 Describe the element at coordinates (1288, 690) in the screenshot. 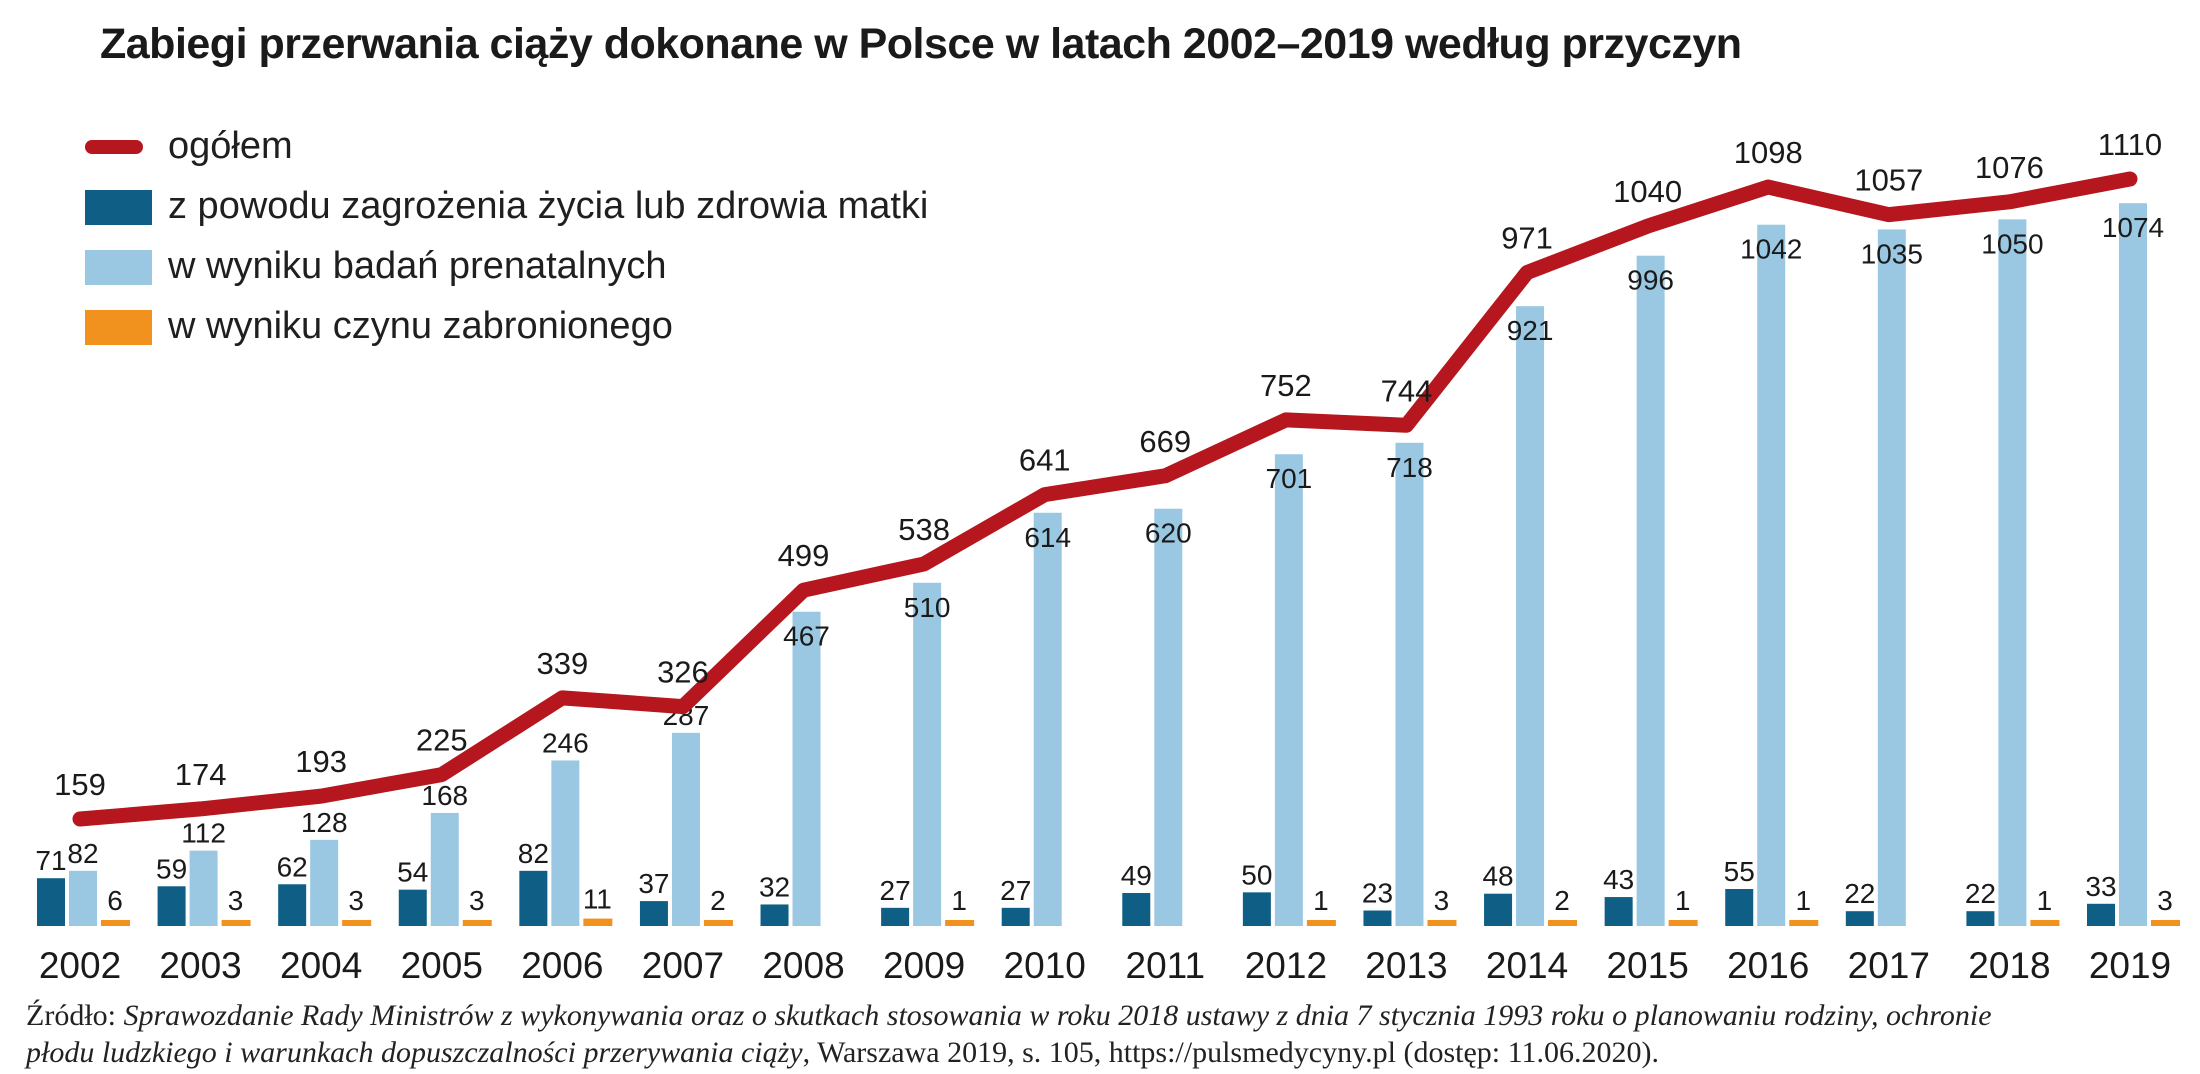

I see `bar-prenatal-2012` at that location.